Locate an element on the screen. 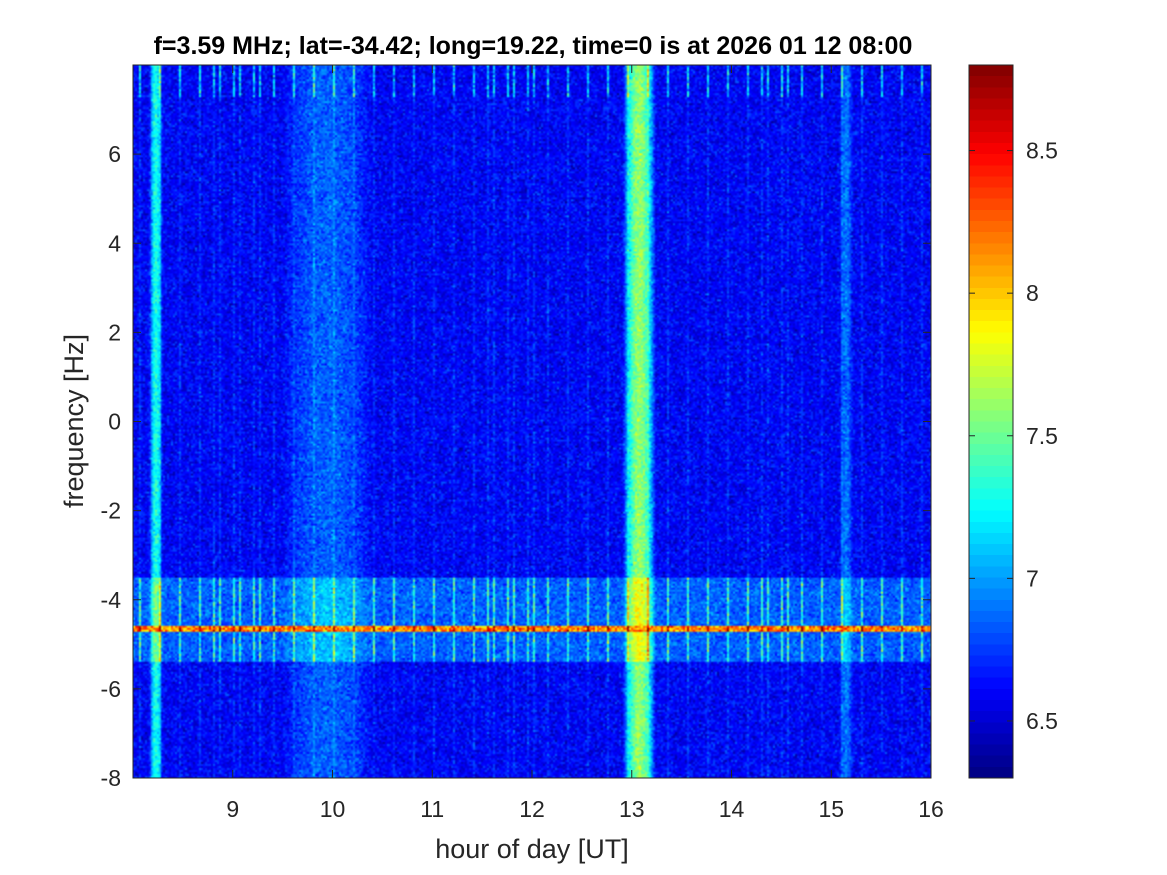  colorbar-frame is located at coordinates (991, 421).